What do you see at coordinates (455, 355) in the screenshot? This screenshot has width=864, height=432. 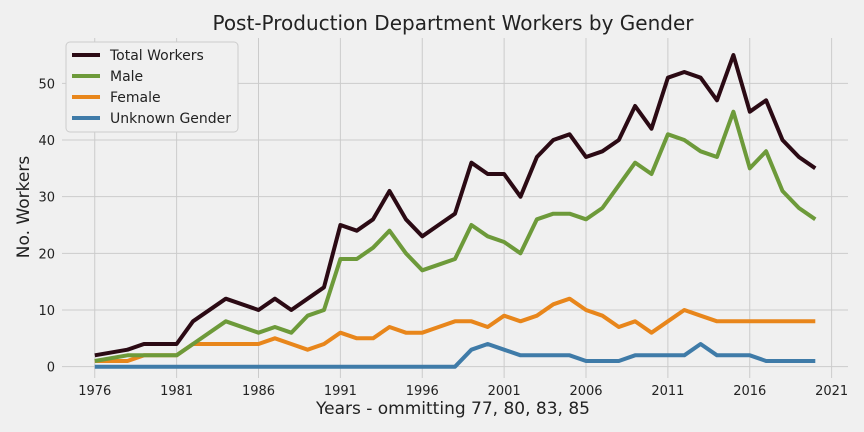 I see `series-line-unknown-gender` at bounding box center [455, 355].